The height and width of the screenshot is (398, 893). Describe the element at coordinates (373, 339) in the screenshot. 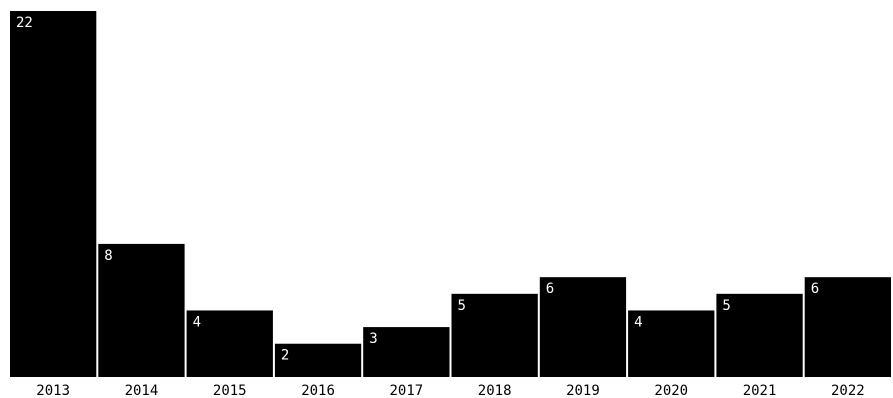

I see `bar-value-label-2017: 3` at that location.